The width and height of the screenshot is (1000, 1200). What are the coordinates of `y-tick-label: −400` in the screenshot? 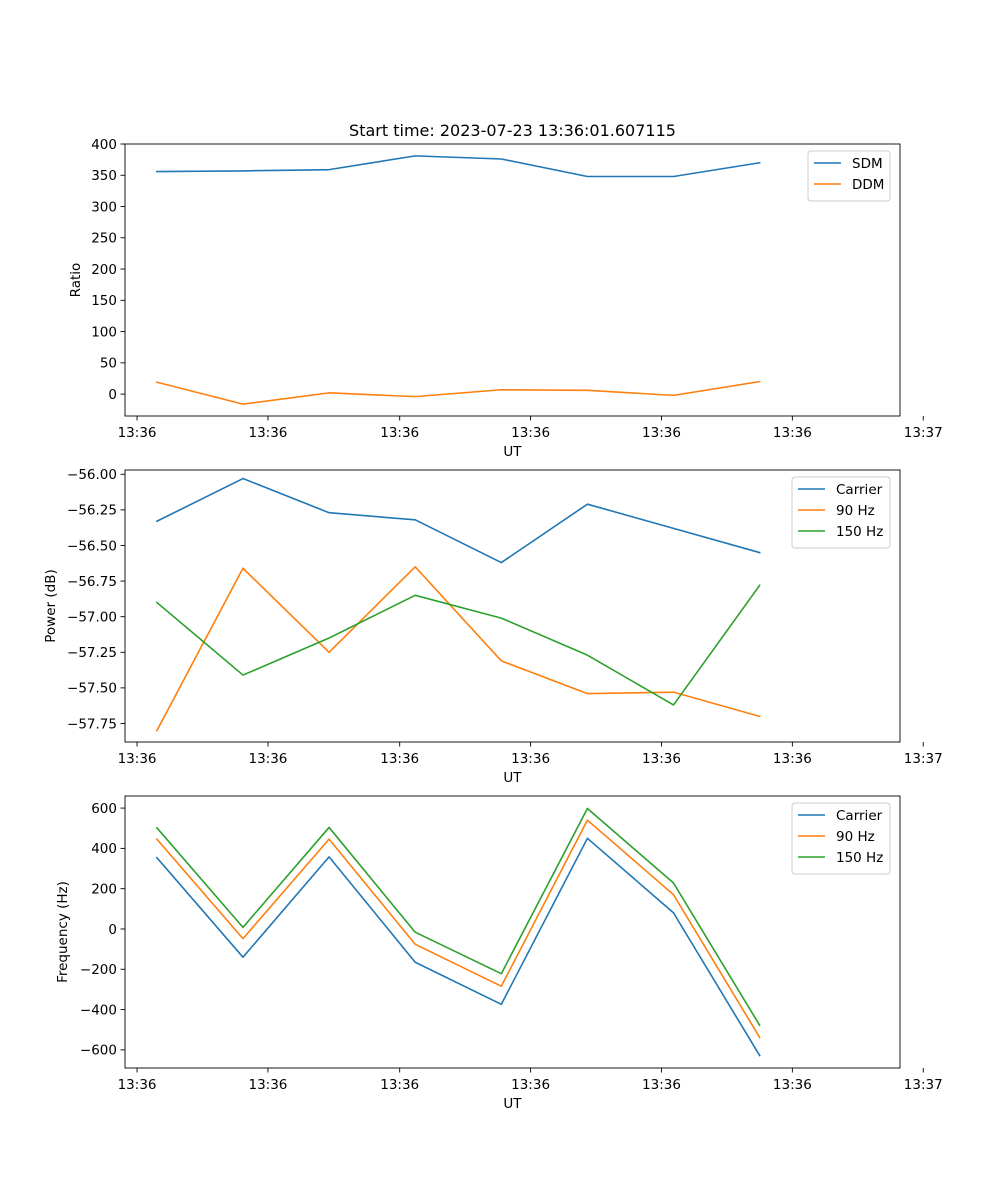 It's located at (98, 1010).